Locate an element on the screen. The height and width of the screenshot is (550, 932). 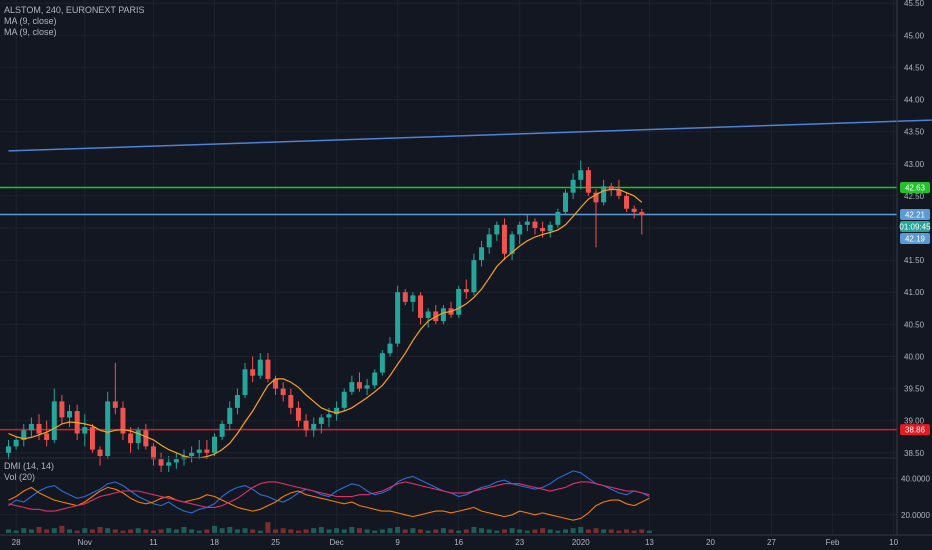
time-tick-label: 2020 is located at coordinates (581, 542).